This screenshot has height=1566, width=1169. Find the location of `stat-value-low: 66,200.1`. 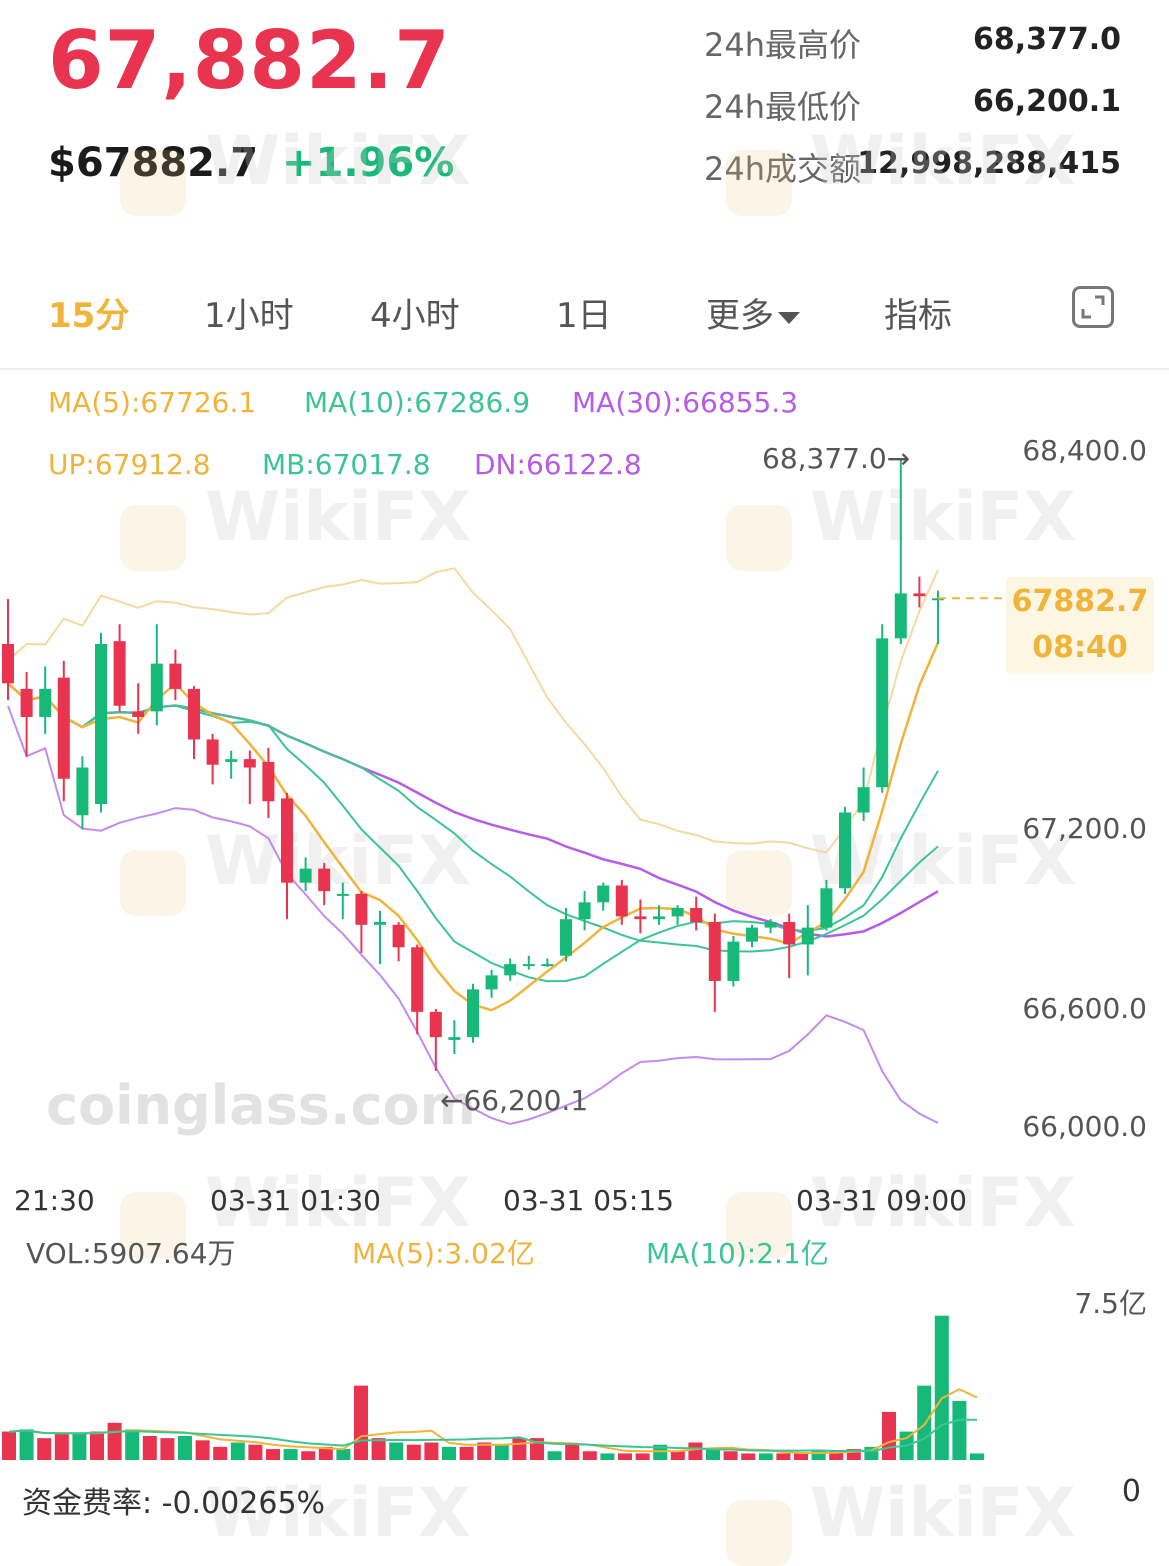

stat-value-low: 66,200.1 is located at coordinates (1046, 101).